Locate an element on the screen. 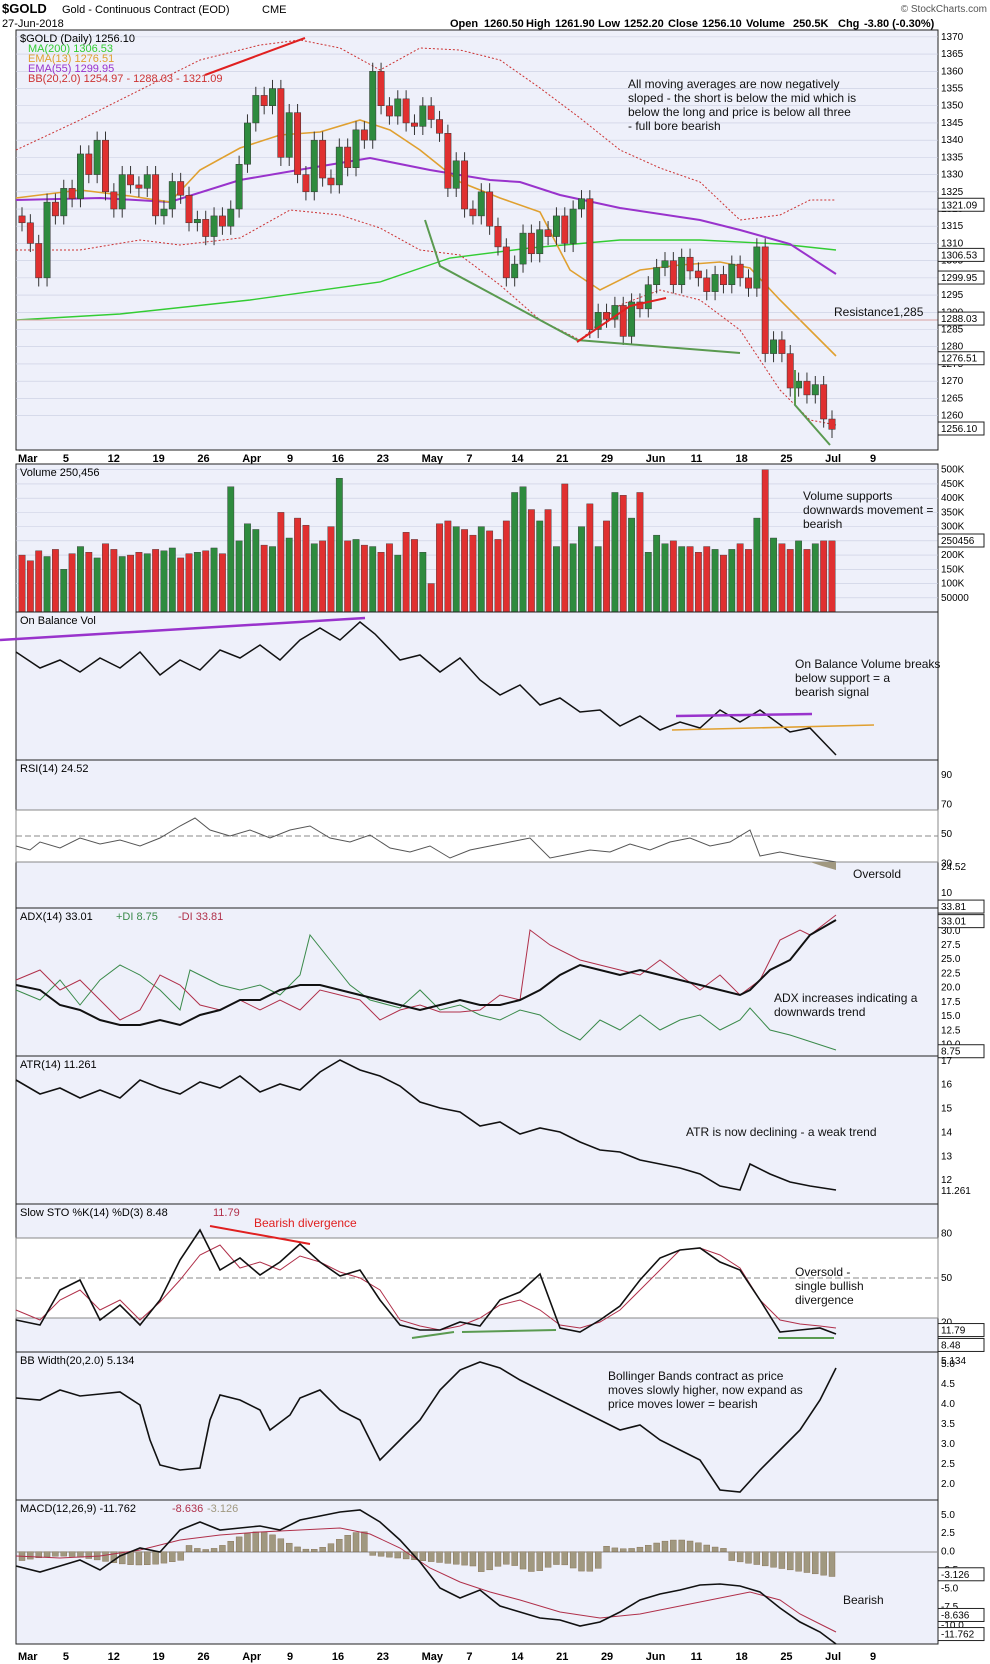 This screenshot has width=990, height=1664. price-tick-label: 1370 is located at coordinates (952, 37).